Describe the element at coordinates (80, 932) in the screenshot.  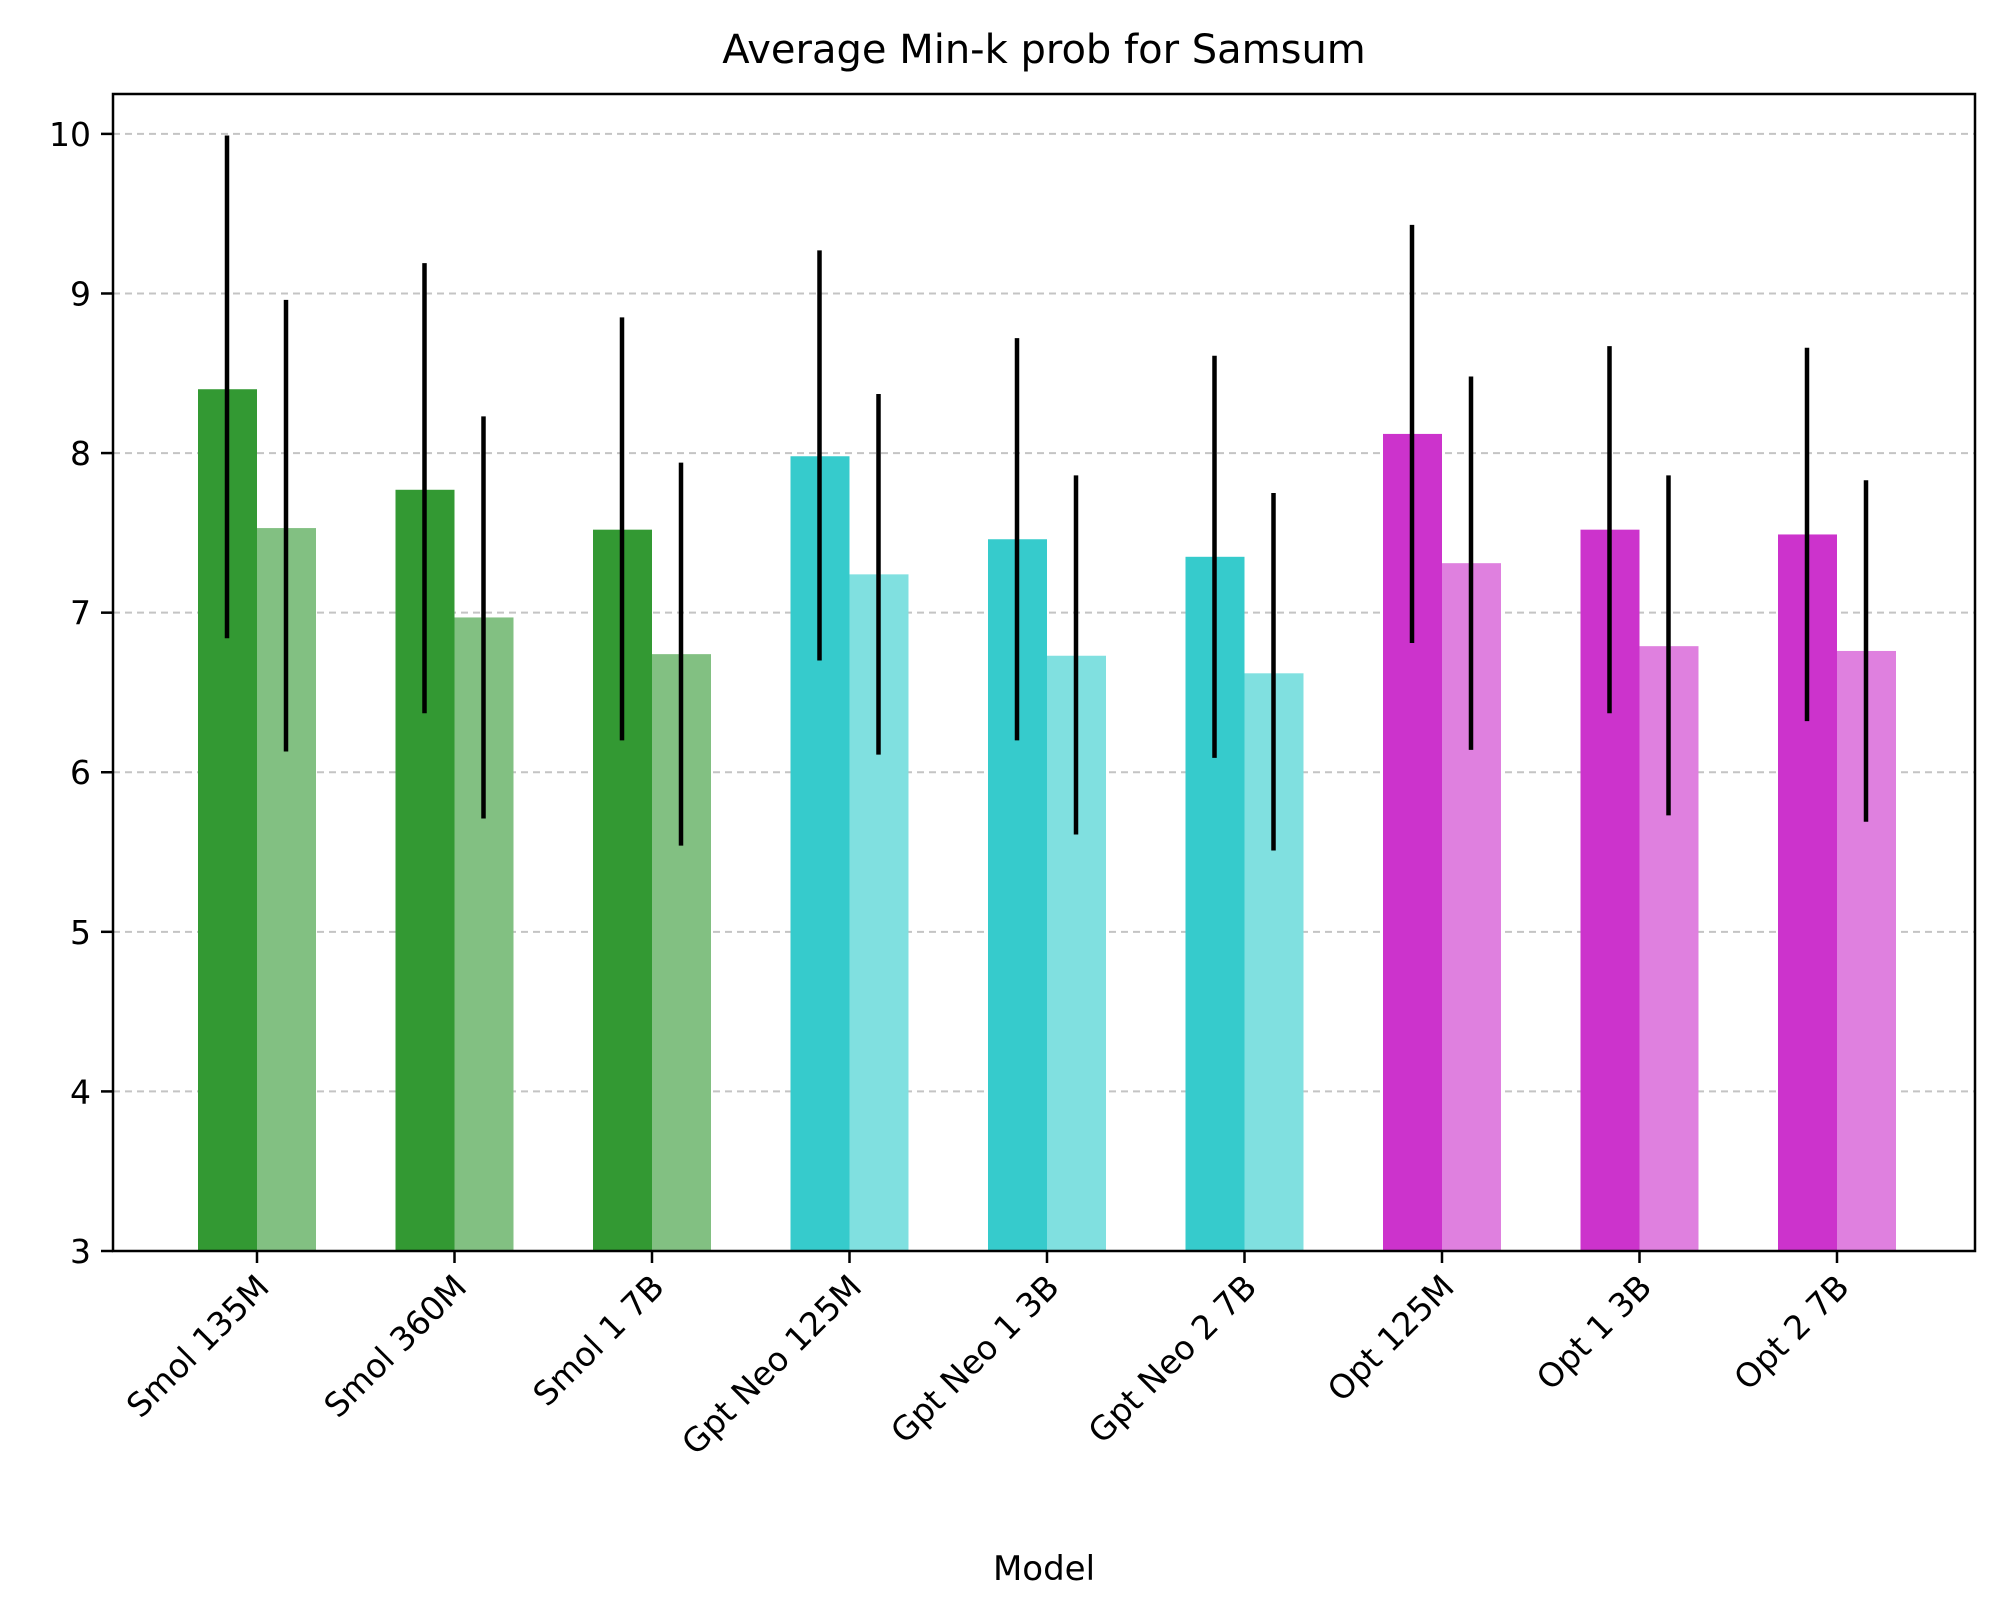
I see `y-tick-label: 5` at that location.